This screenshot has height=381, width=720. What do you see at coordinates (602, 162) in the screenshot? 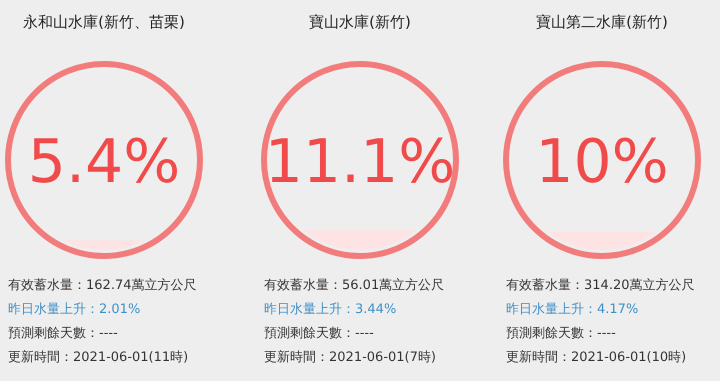
I see `data-label: 10%` at bounding box center [602, 162].